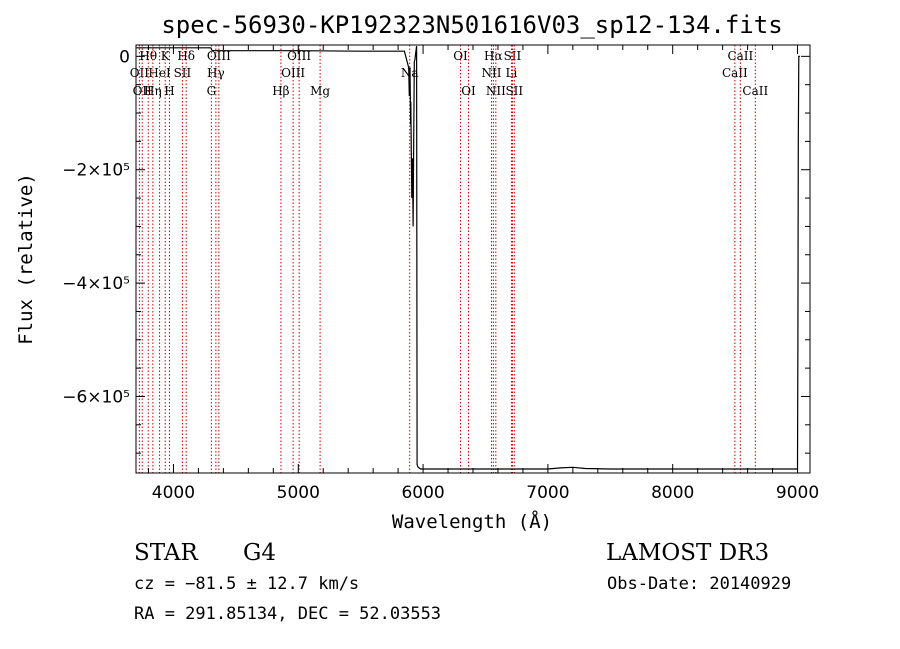 Image resolution: width=900 pixels, height=649 pixels. Describe the element at coordinates (512, 73) in the screenshot. I see `spectral-line-label: Li` at that location.